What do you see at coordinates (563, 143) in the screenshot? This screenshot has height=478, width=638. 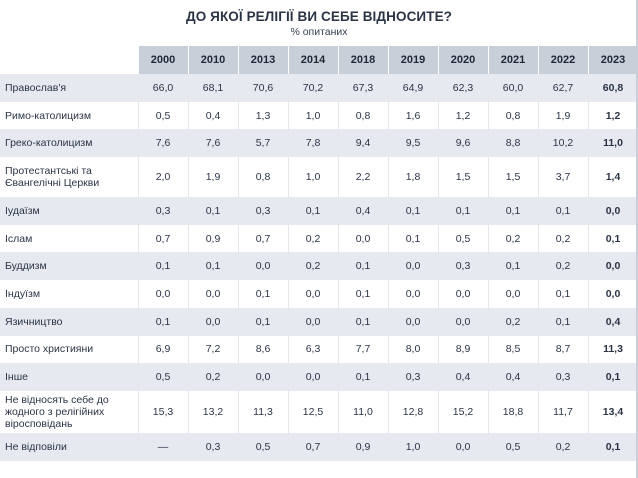 I see `value-cell: 10,2` at bounding box center [563, 143].